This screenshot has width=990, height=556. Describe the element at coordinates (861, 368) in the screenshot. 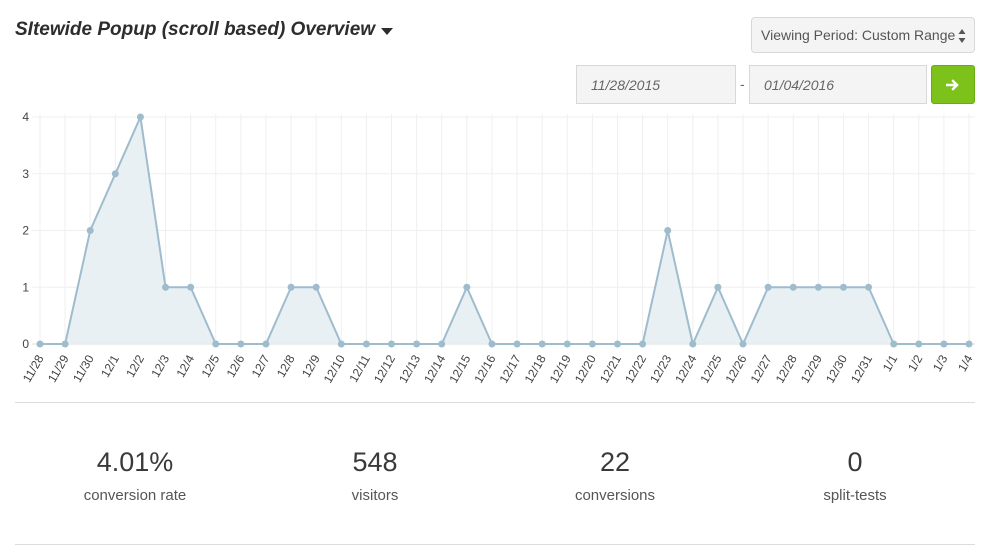

I see `x-tick-label: 12/31` at that location.